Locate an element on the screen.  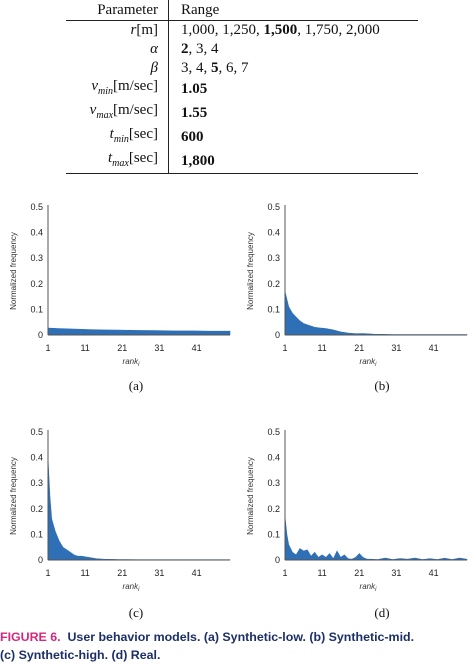
range-value-bold: 5 is located at coordinates (215, 67).